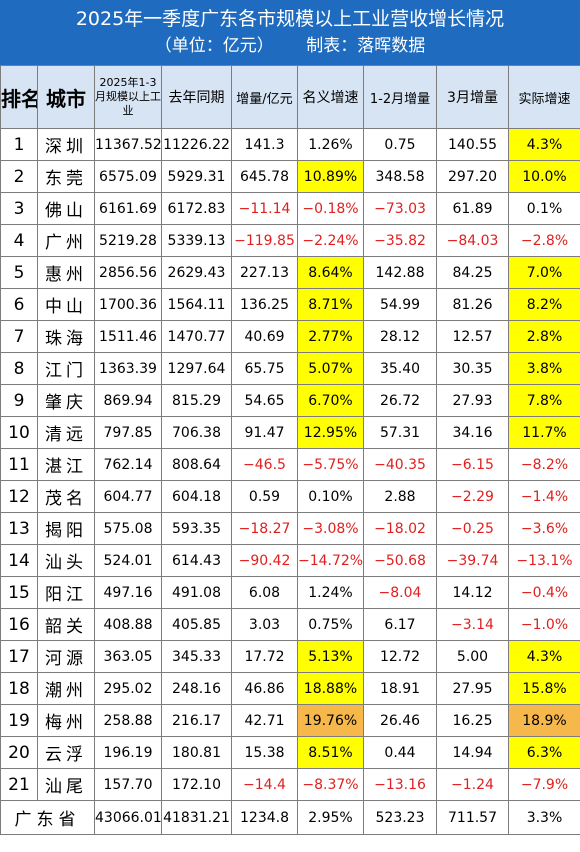 The height and width of the screenshot is (852, 580). I want to click on cell-revenue: 797.85, so click(128, 432).